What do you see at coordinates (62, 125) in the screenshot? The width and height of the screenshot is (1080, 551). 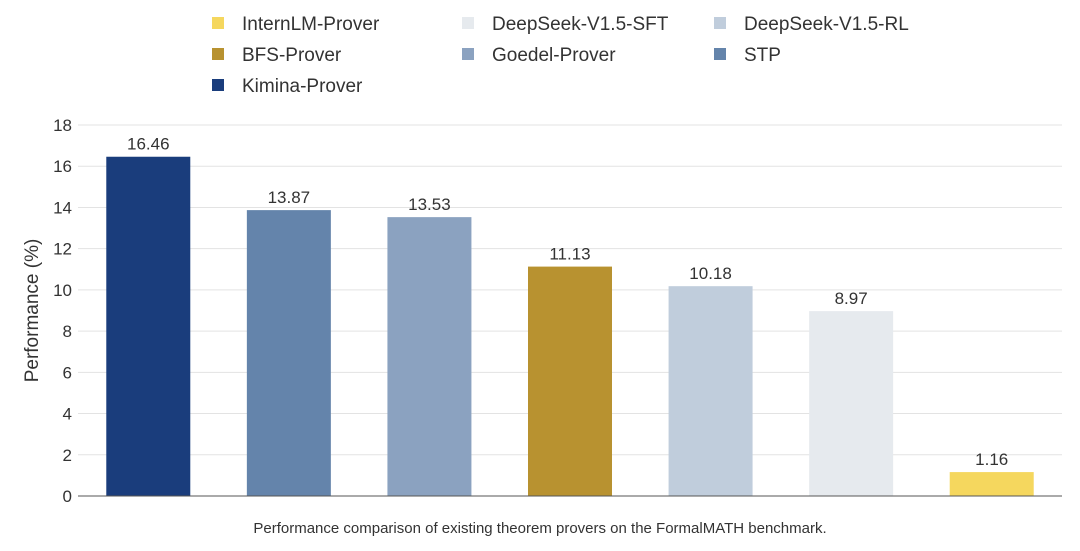 I see `y-tick-label: 18` at bounding box center [62, 125].